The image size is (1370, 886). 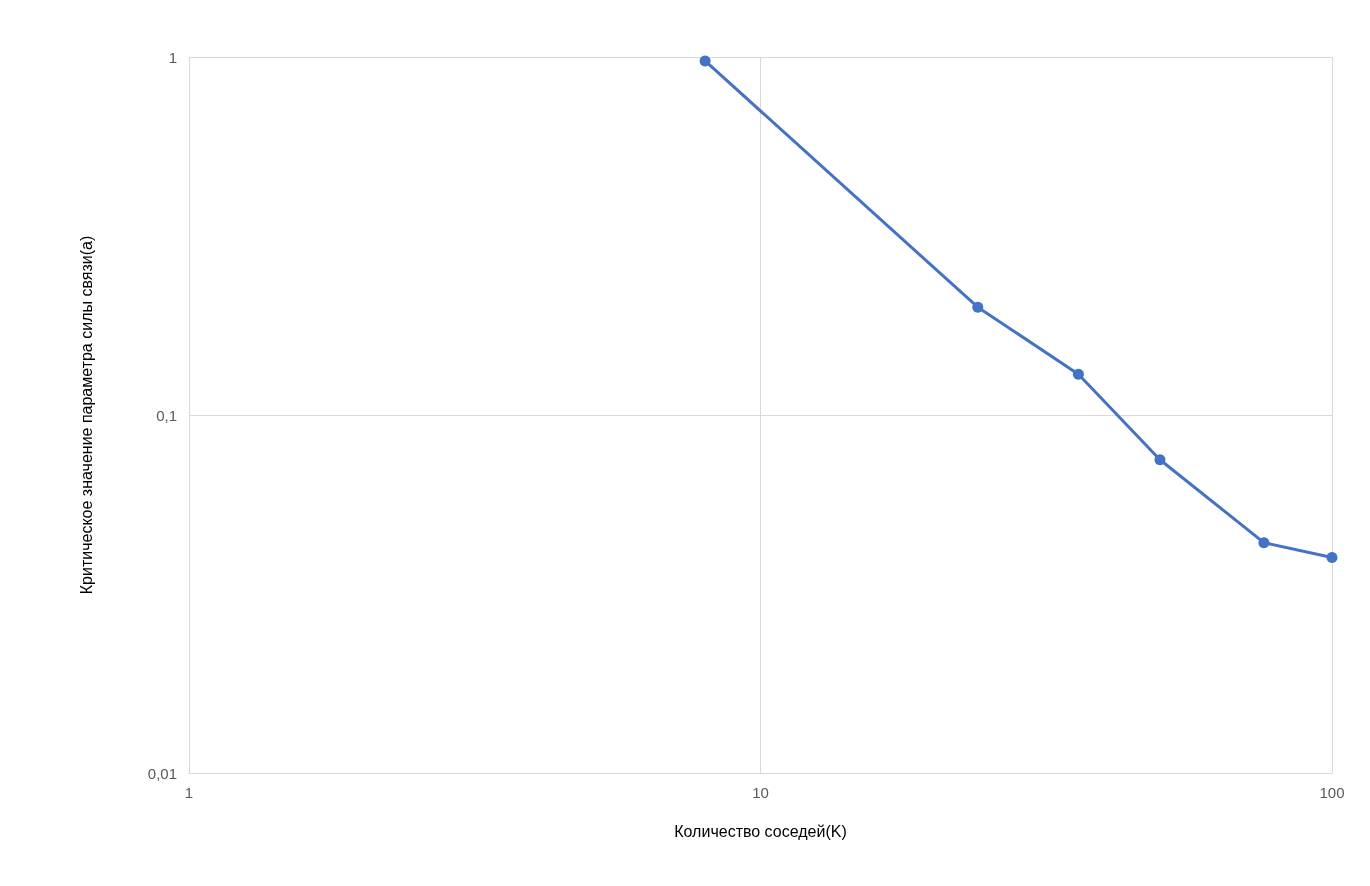 I want to click on x-tick-label: 100, so click(x=1332, y=792).